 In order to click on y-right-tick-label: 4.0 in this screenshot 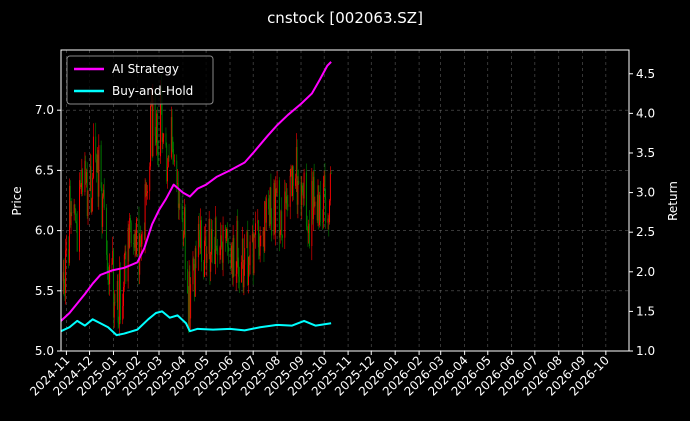, I will do `click(645, 113)`.